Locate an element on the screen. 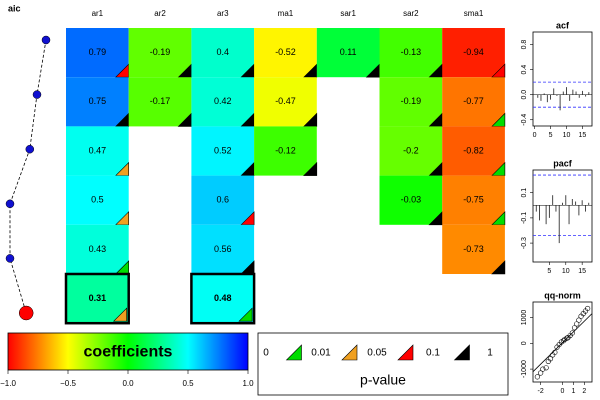  coef-label: -0.75 is located at coordinates (473, 200).